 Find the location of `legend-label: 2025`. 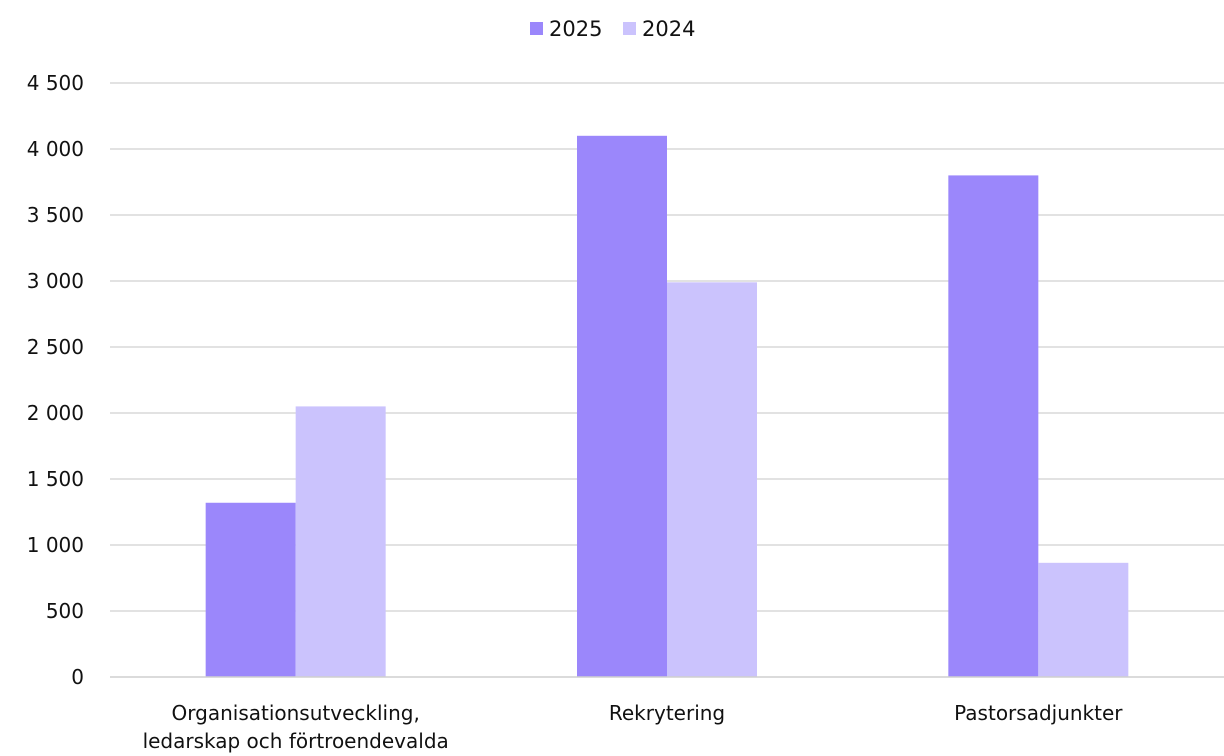

legend-label: 2025 is located at coordinates (575, 29).